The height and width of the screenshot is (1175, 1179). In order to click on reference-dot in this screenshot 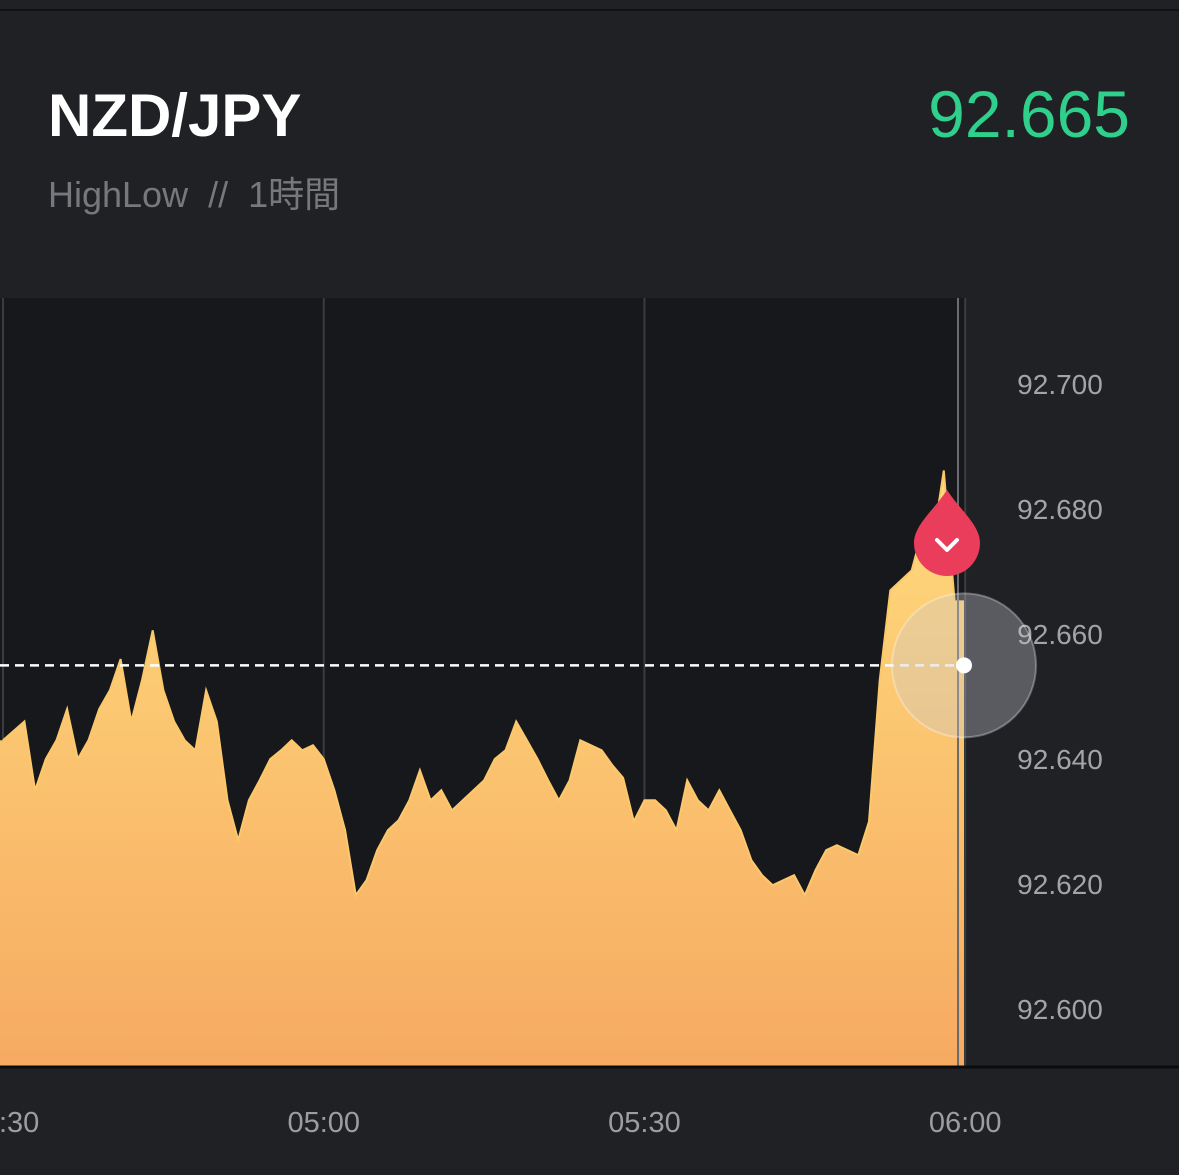, I will do `click(964, 665)`.